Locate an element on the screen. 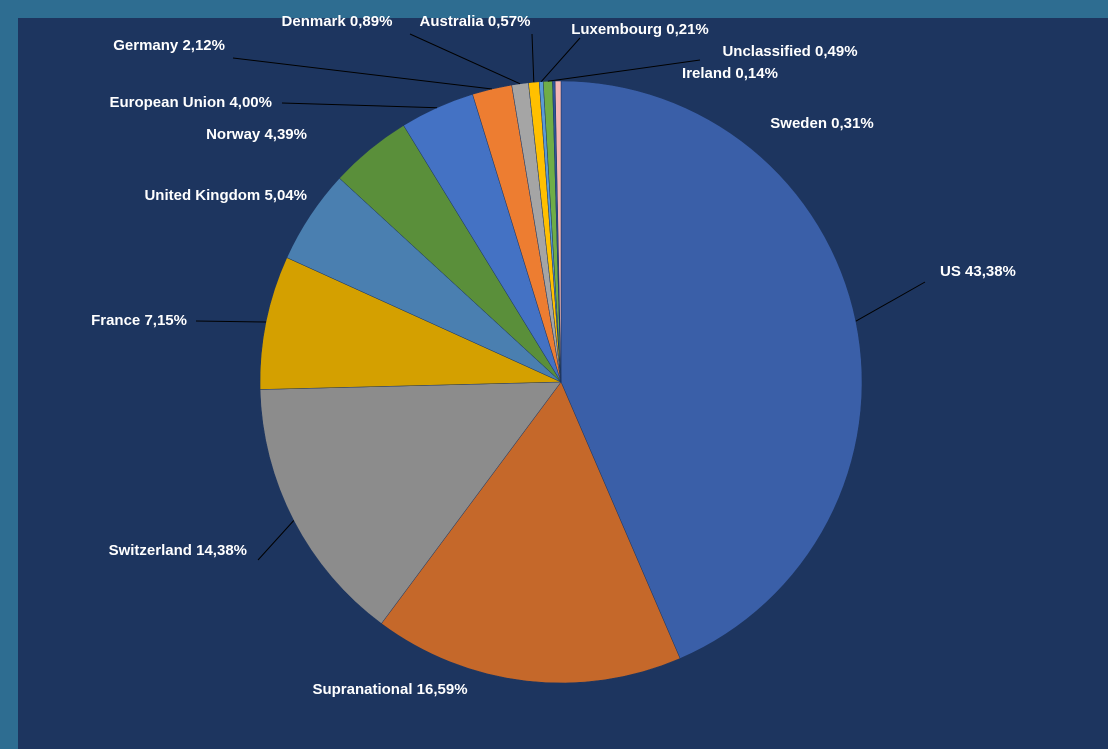 This screenshot has height=749, width=1108. data-label: France 7,15% is located at coordinates (139, 320).